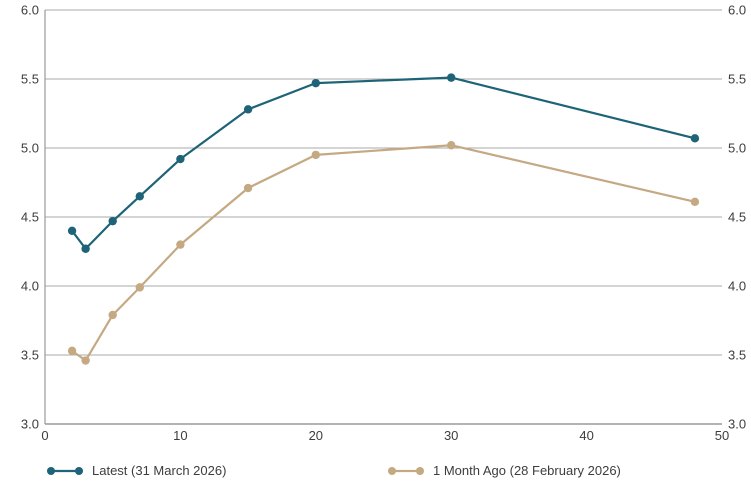 Image resolution: width=751 pixels, height=485 pixels. I want to click on legend-label-latest: Latest (31 March 2026), so click(159, 470).